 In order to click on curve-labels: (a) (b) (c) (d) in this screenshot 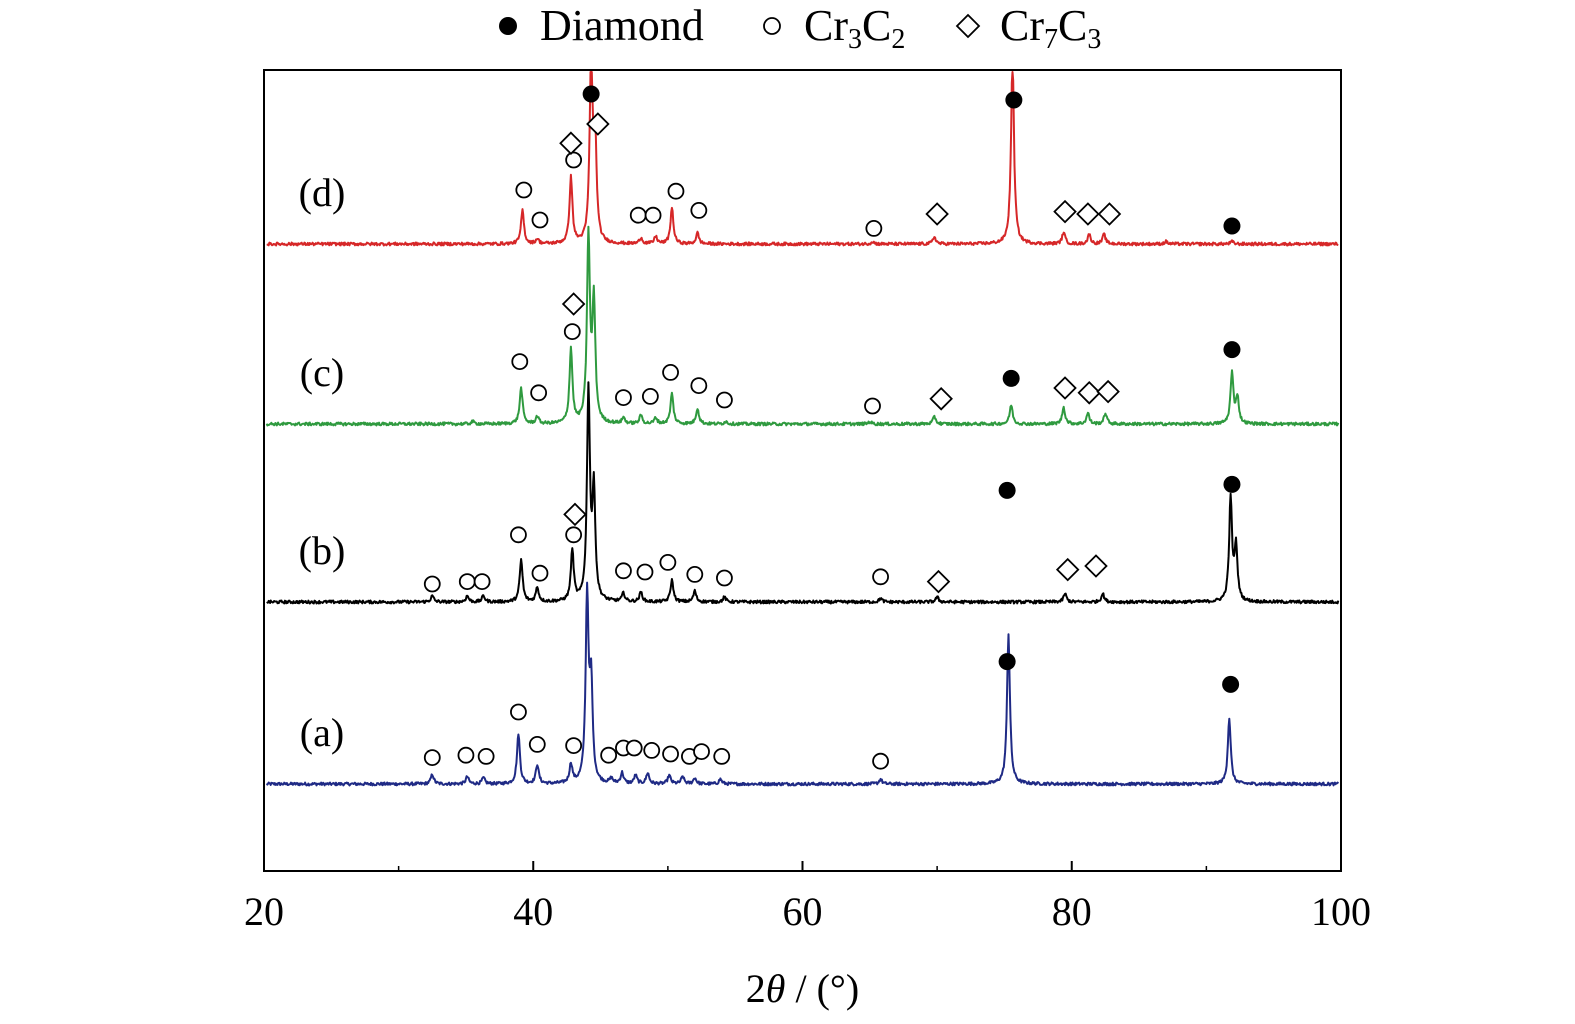, I will do `click(322, 462)`.